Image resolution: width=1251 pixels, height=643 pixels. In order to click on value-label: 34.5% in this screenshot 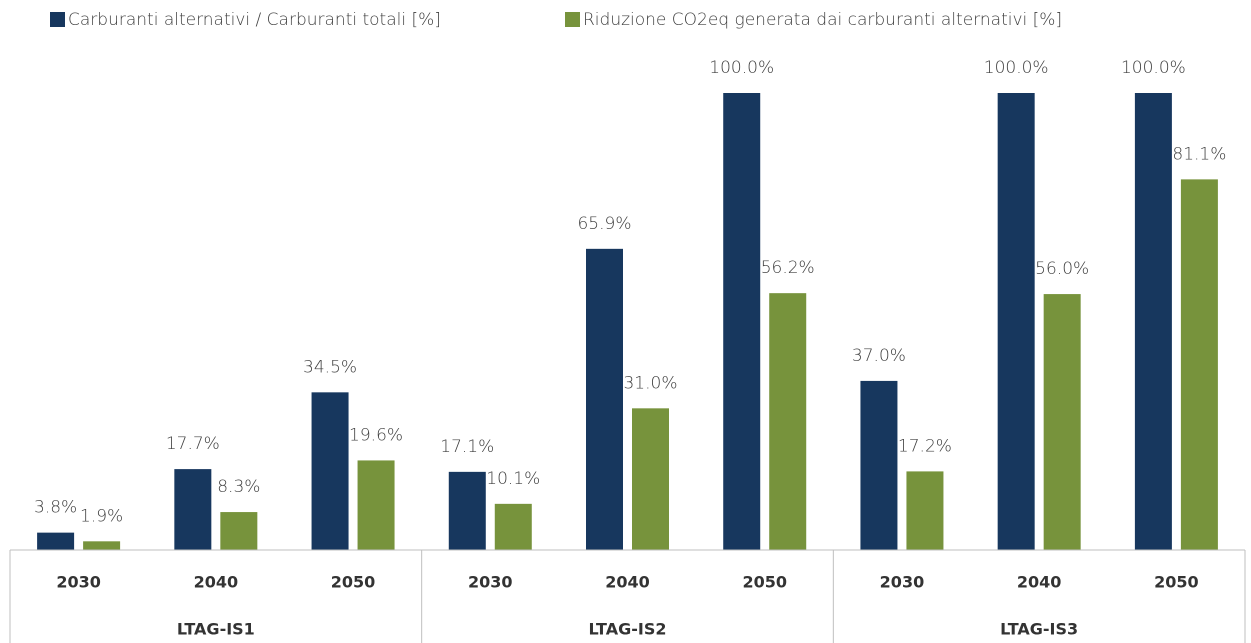, I will do `click(330, 367)`.